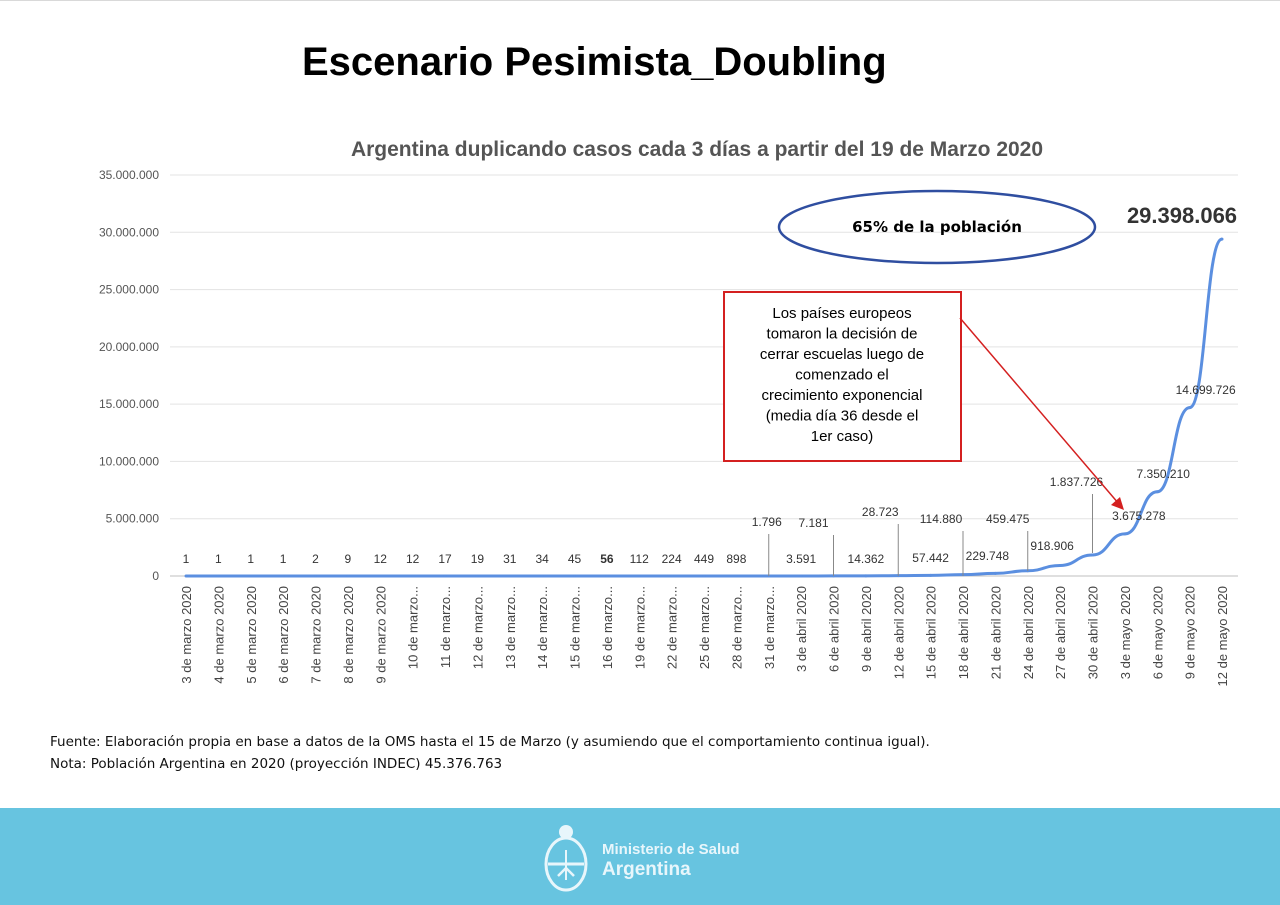 This screenshot has height=905, width=1280. I want to click on ellipse-label: 65% de la población, so click(937, 227).